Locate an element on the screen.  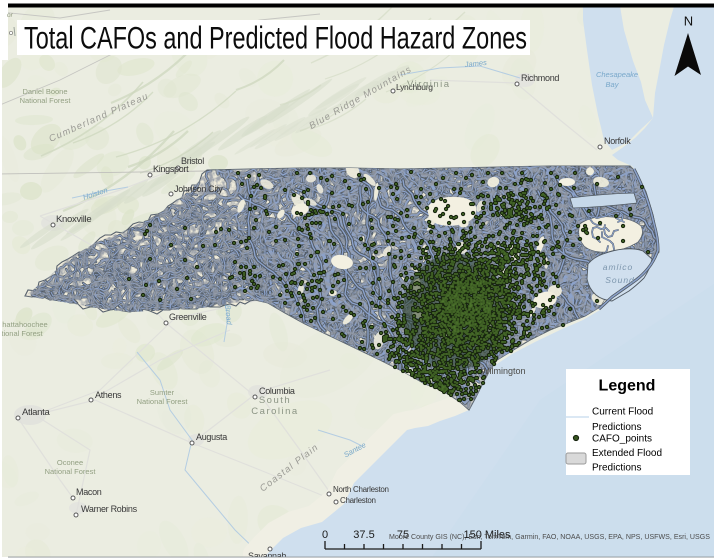
svg-text: Carolina is located at coordinates (274, 411).